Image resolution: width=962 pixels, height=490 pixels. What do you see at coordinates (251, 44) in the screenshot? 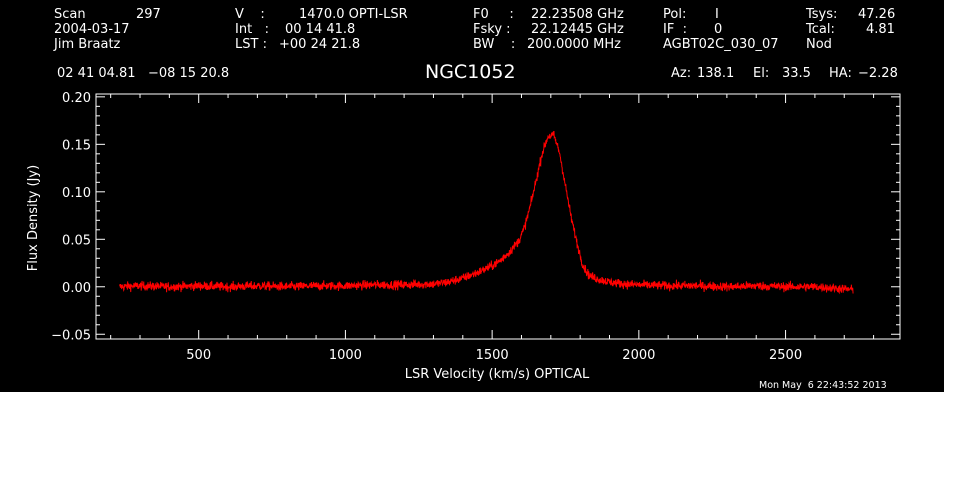
I see `lst-label: LST :` at bounding box center [251, 44].